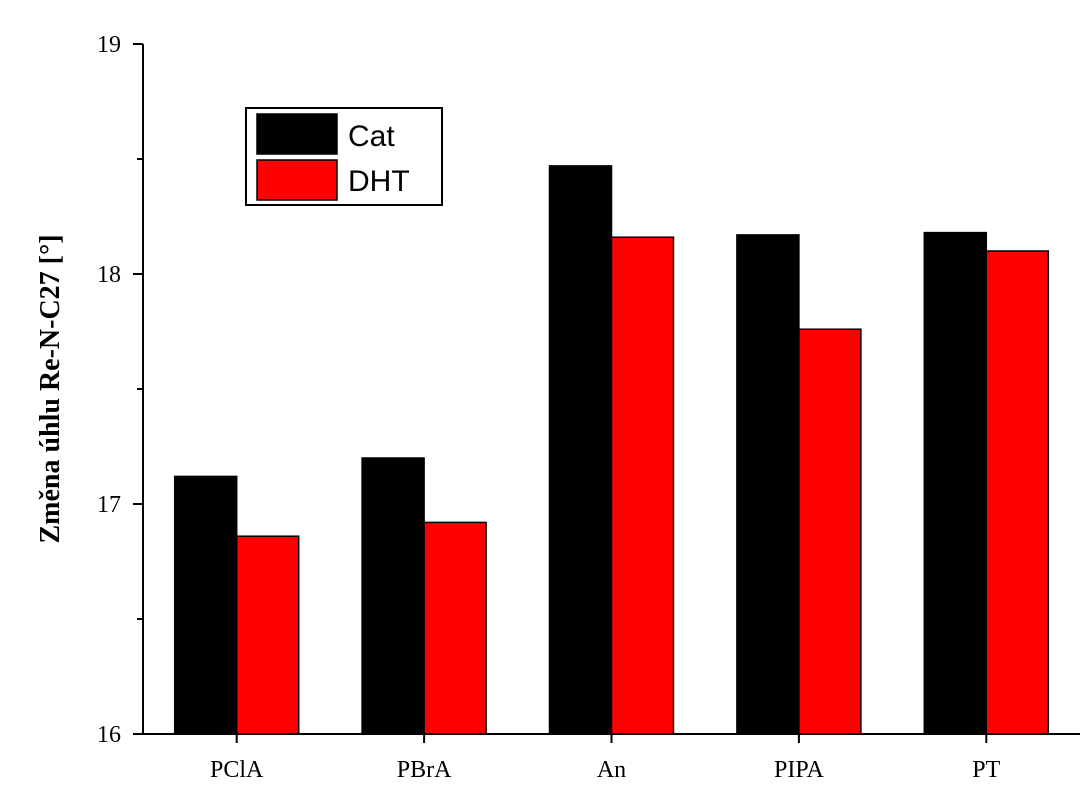  Describe the element at coordinates (109, 735) in the screenshot. I see `y-tick-label: 16` at that location.